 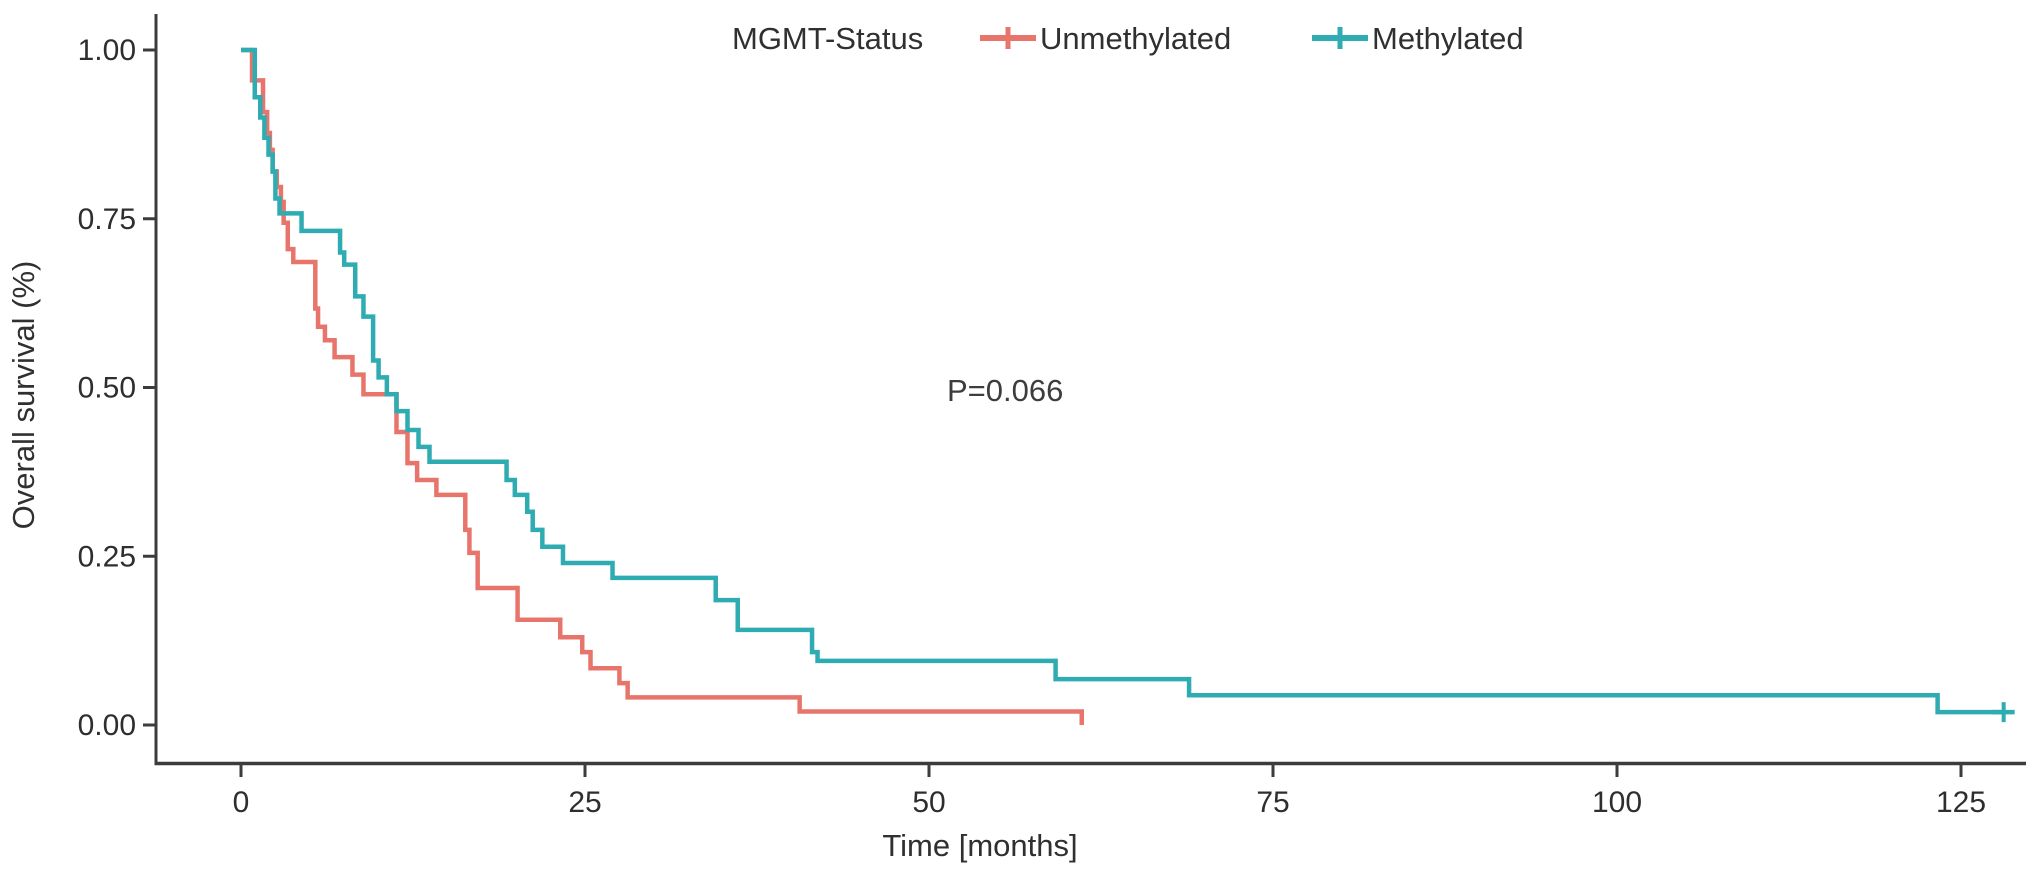 What do you see at coordinates (23, 395) in the screenshot?
I see `y-axis-title: Overall survival (%)` at bounding box center [23, 395].